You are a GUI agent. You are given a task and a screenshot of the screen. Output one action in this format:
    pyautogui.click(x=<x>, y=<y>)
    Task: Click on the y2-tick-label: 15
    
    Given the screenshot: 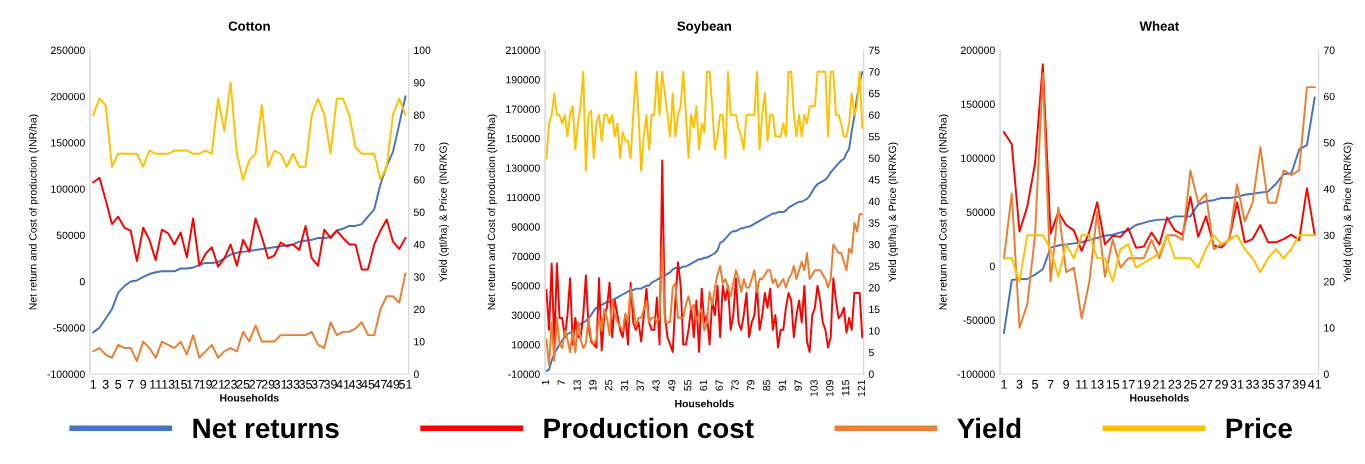 What is the action you would take?
    pyautogui.click(x=874, y=309)
    